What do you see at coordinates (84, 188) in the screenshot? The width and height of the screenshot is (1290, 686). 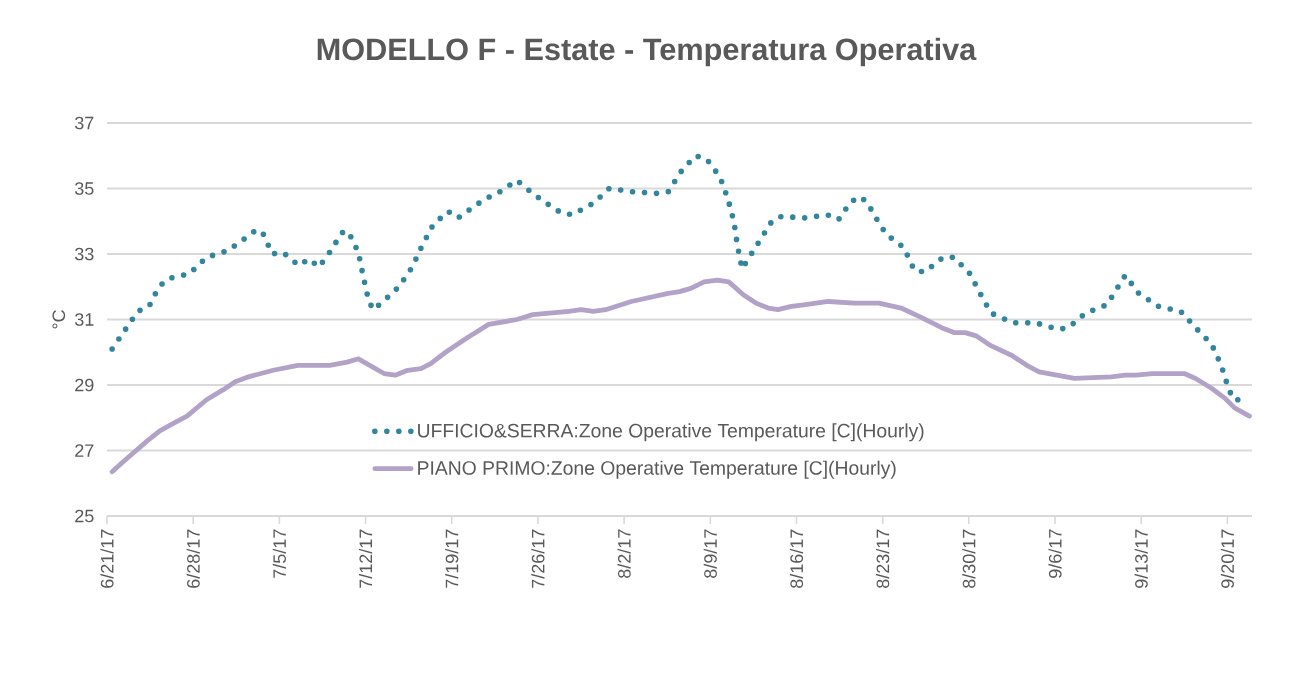 I see `y-tick-label: 35` at bounding box center [84, 188].